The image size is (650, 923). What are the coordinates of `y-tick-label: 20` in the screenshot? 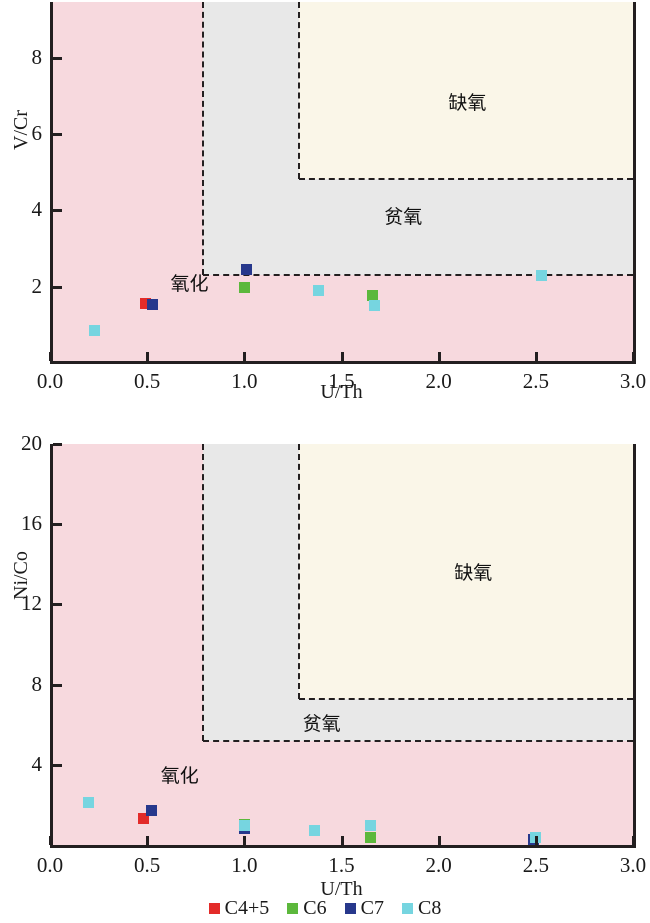 It's located at (31, 443).